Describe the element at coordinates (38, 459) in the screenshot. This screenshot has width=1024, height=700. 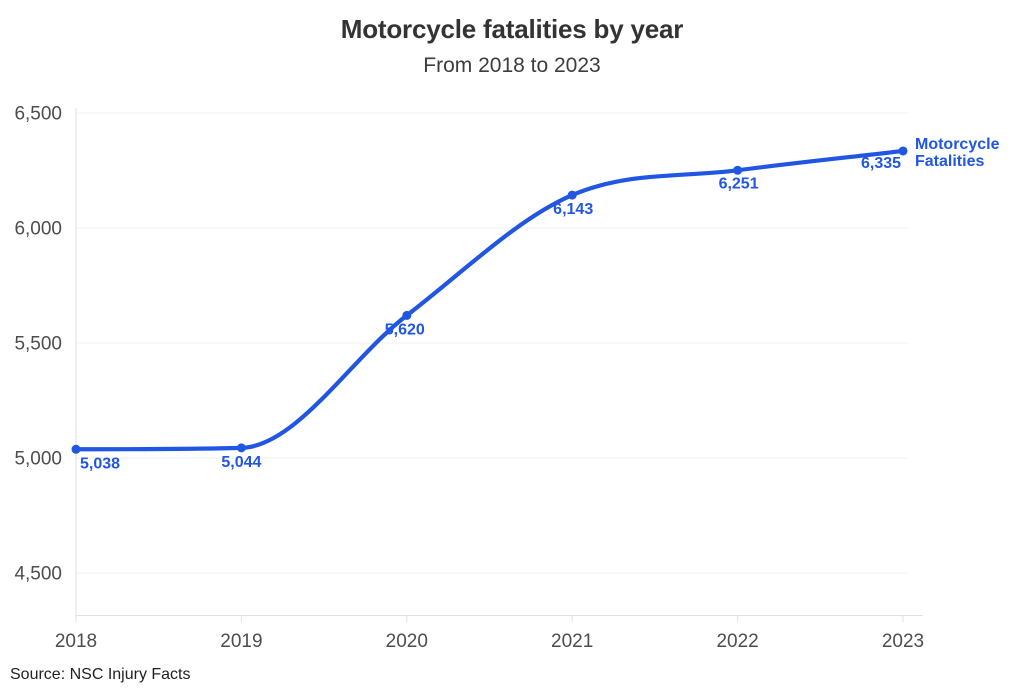
I see `y-tick-label: 5,000` at that location.